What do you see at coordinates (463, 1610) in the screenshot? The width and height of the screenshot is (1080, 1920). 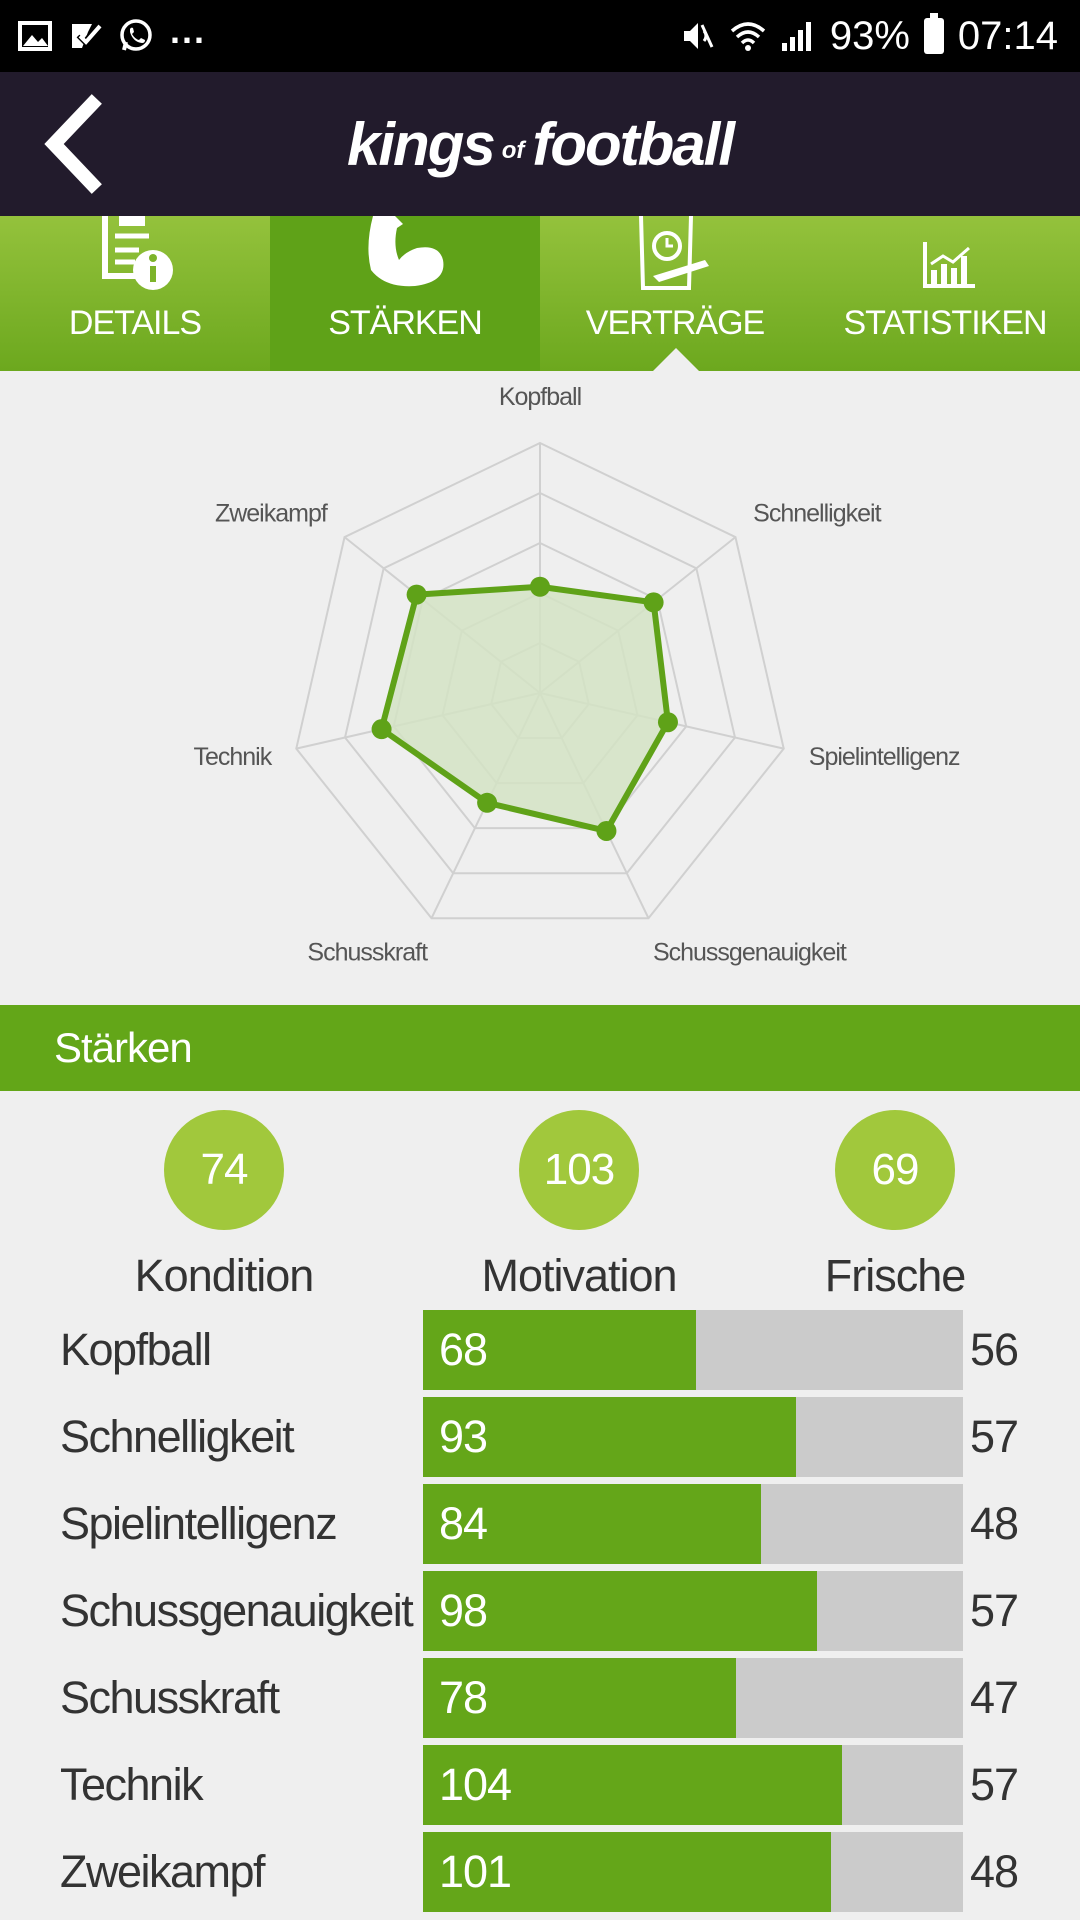 I see `skill-value: 98` at bounding box center [463, 1610].